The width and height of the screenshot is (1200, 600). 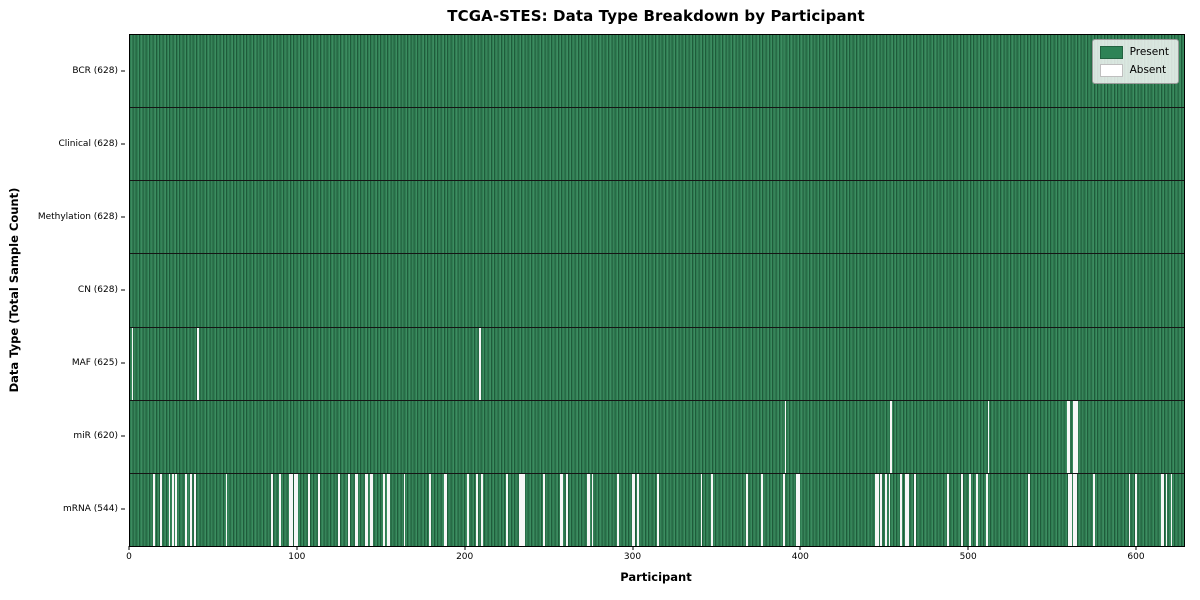 What do you see at coordinates (129, 557) in the screenshot?
I see `x-tick-label: 0` at bounding box center [129, 557].